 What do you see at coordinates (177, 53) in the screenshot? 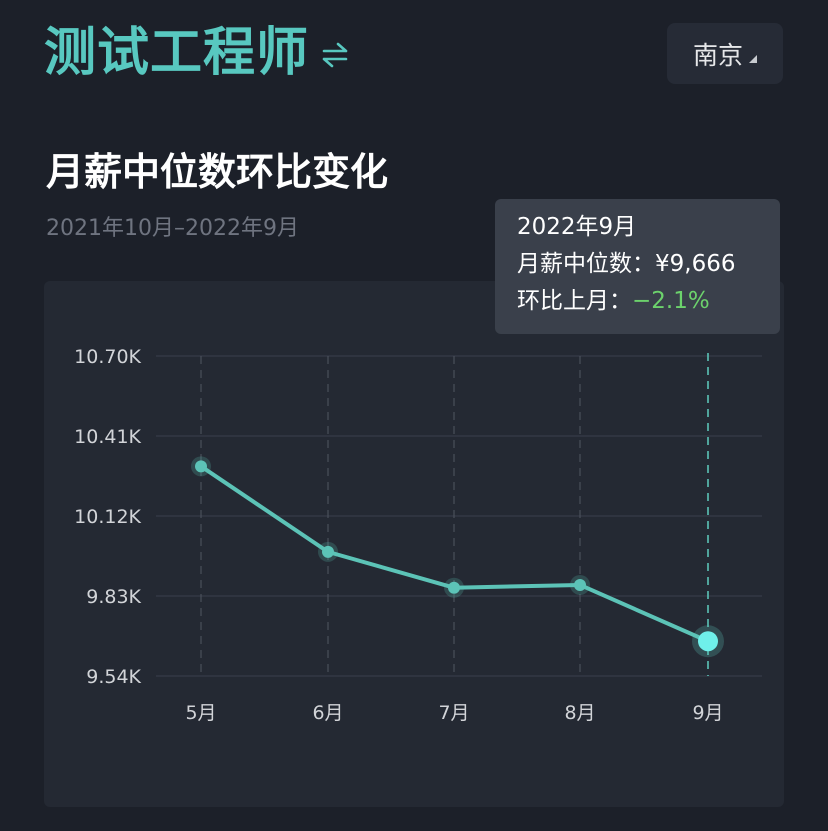
I see `job-title: 测试工程师` at bounding box center [177, 53].